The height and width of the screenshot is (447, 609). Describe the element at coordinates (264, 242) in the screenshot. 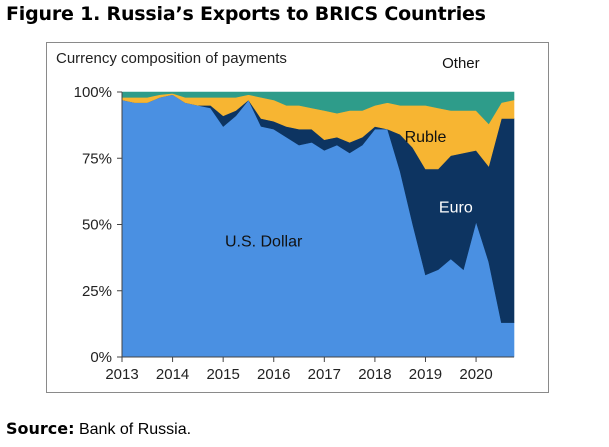

I see `series-label-u-s-dollar: U.S. Dollar` at that location.